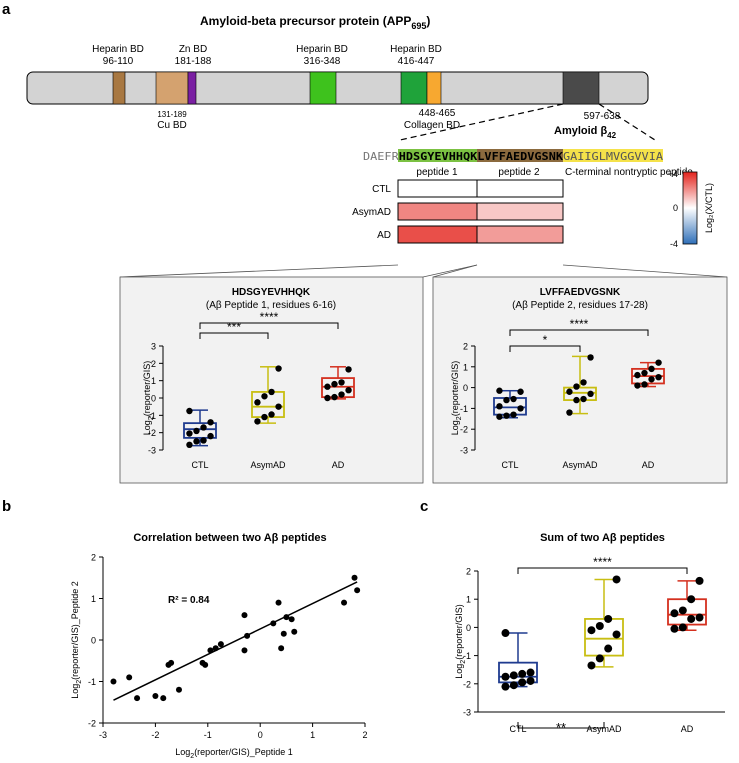  I want to click on inset1-connector-left, so click(259, 271).